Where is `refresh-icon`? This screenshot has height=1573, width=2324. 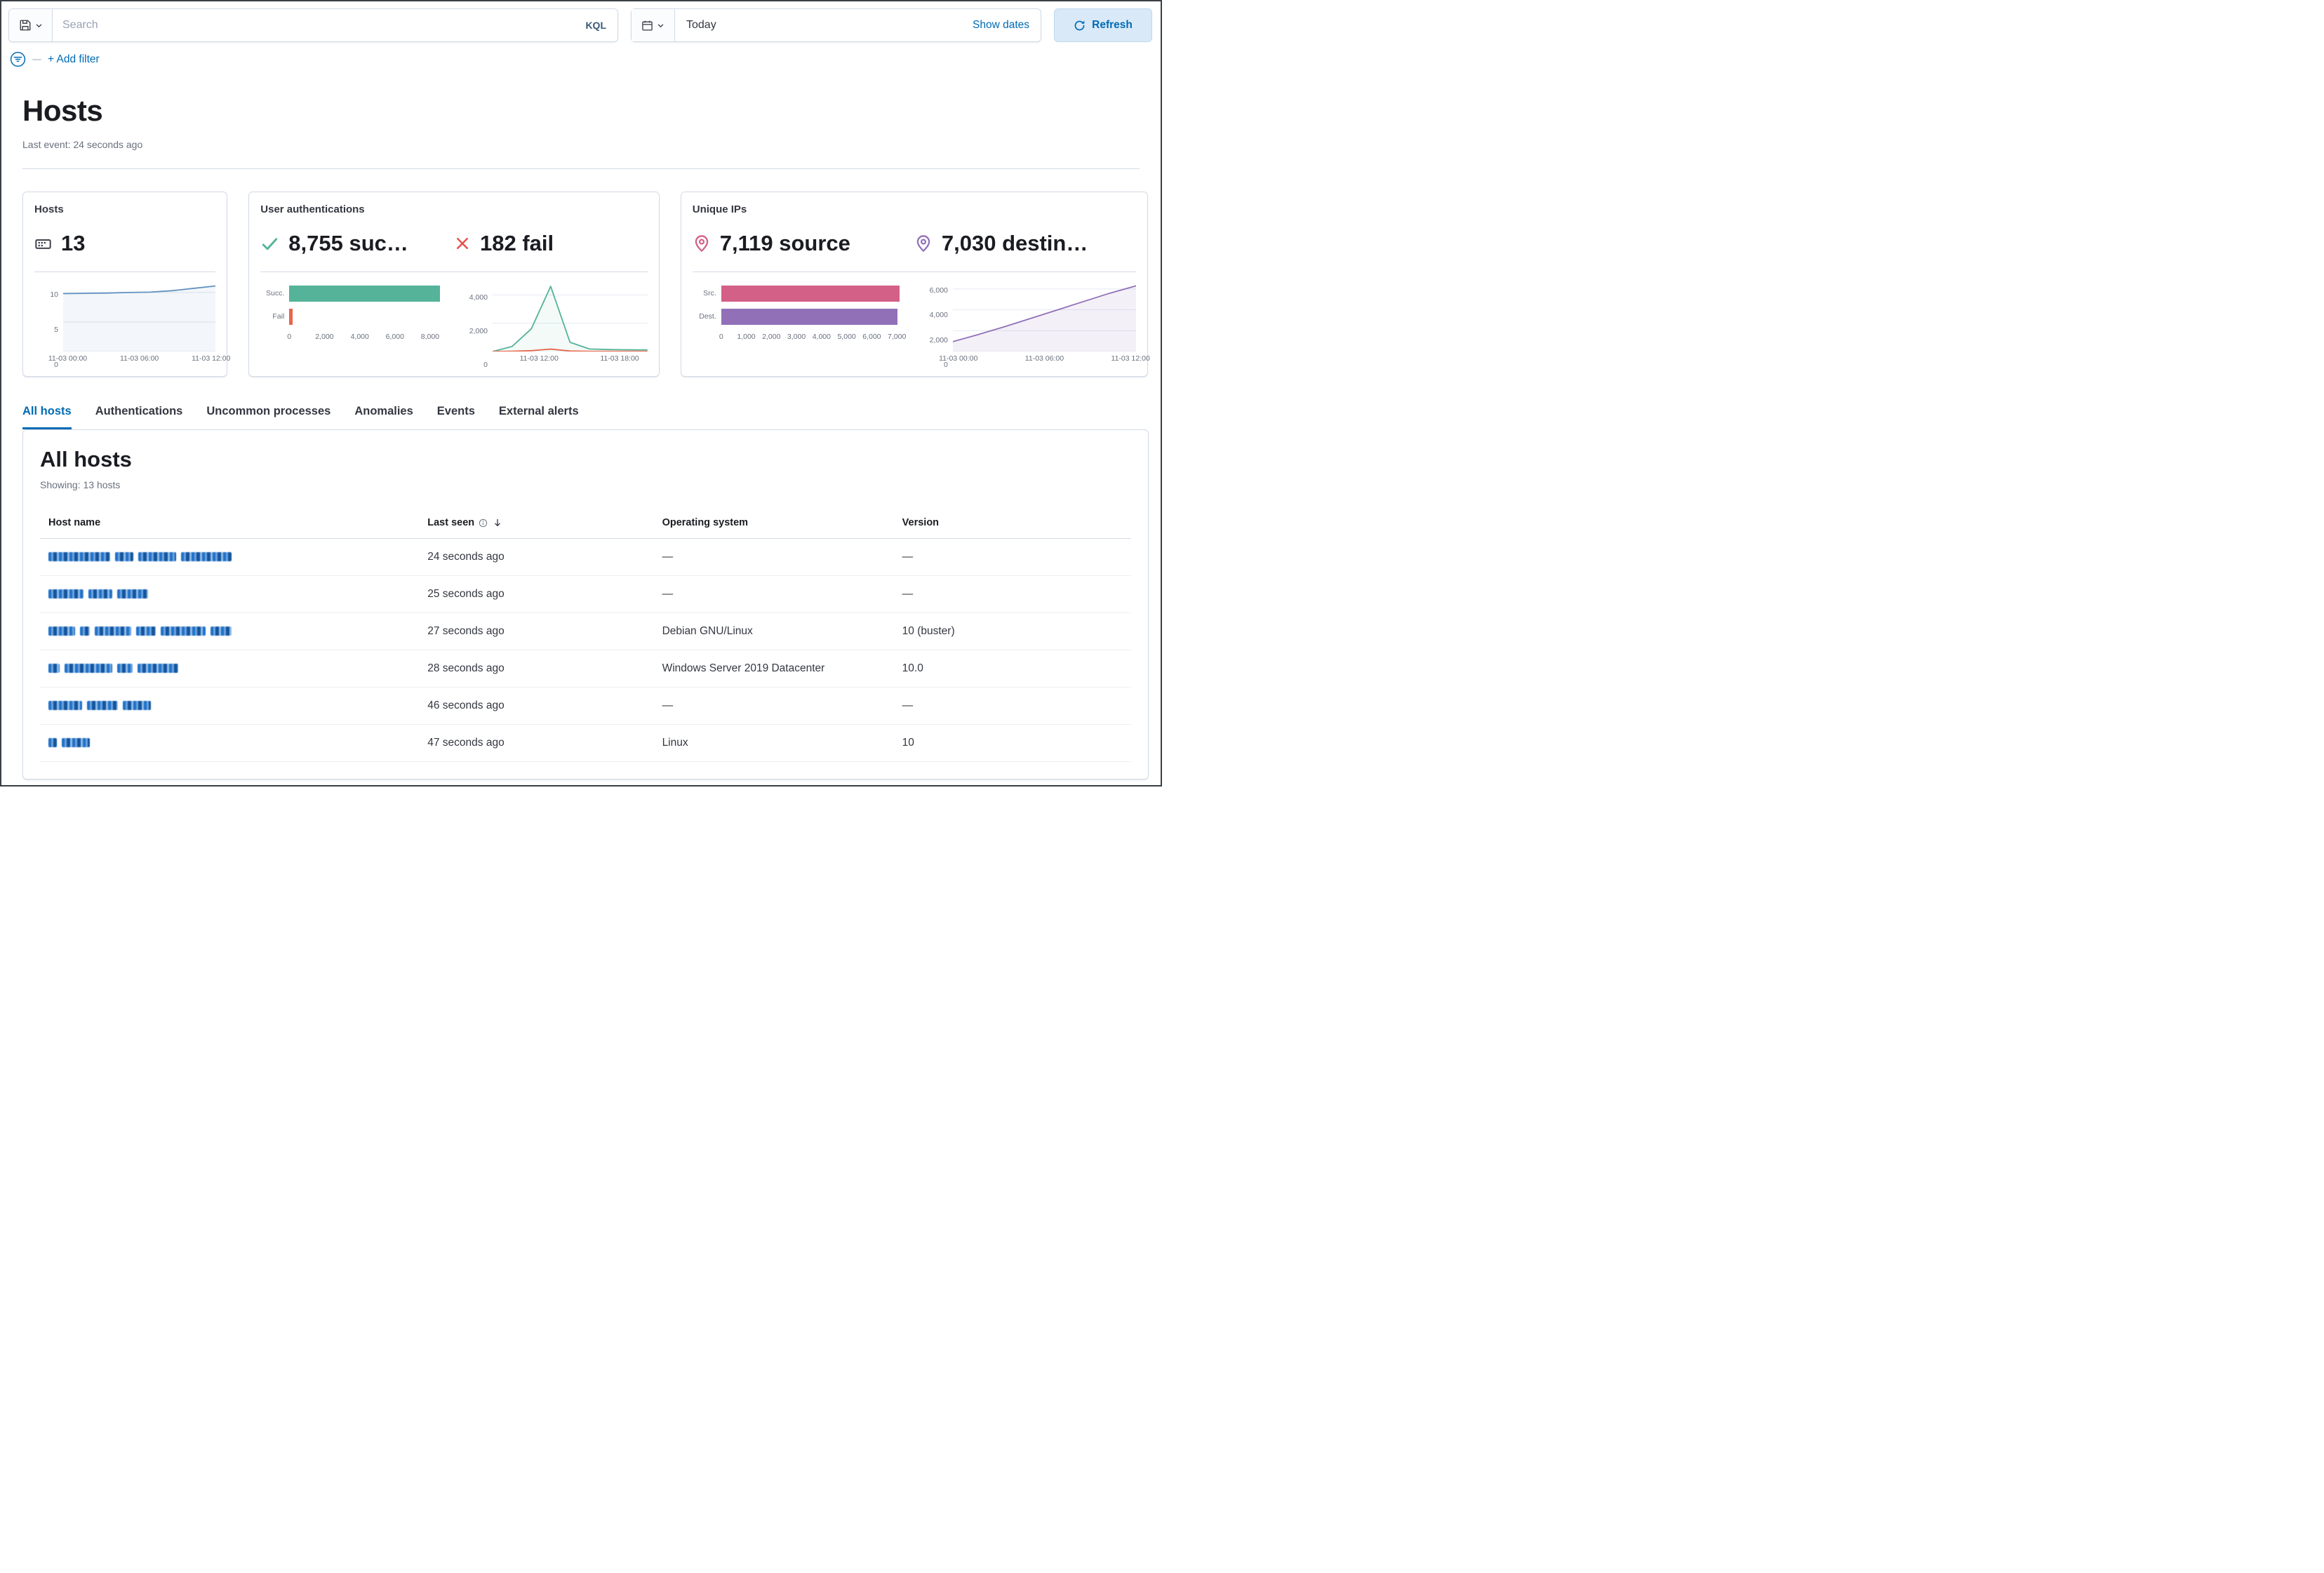 refresh-icon is located at coordinates (1080, 26).